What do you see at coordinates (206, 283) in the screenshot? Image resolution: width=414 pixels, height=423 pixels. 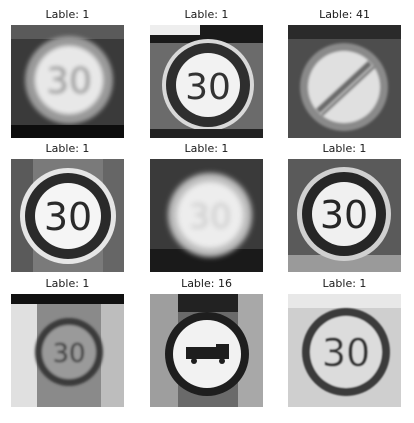 I see `image-label: Lable: 16` at bounding box center [206, 283].